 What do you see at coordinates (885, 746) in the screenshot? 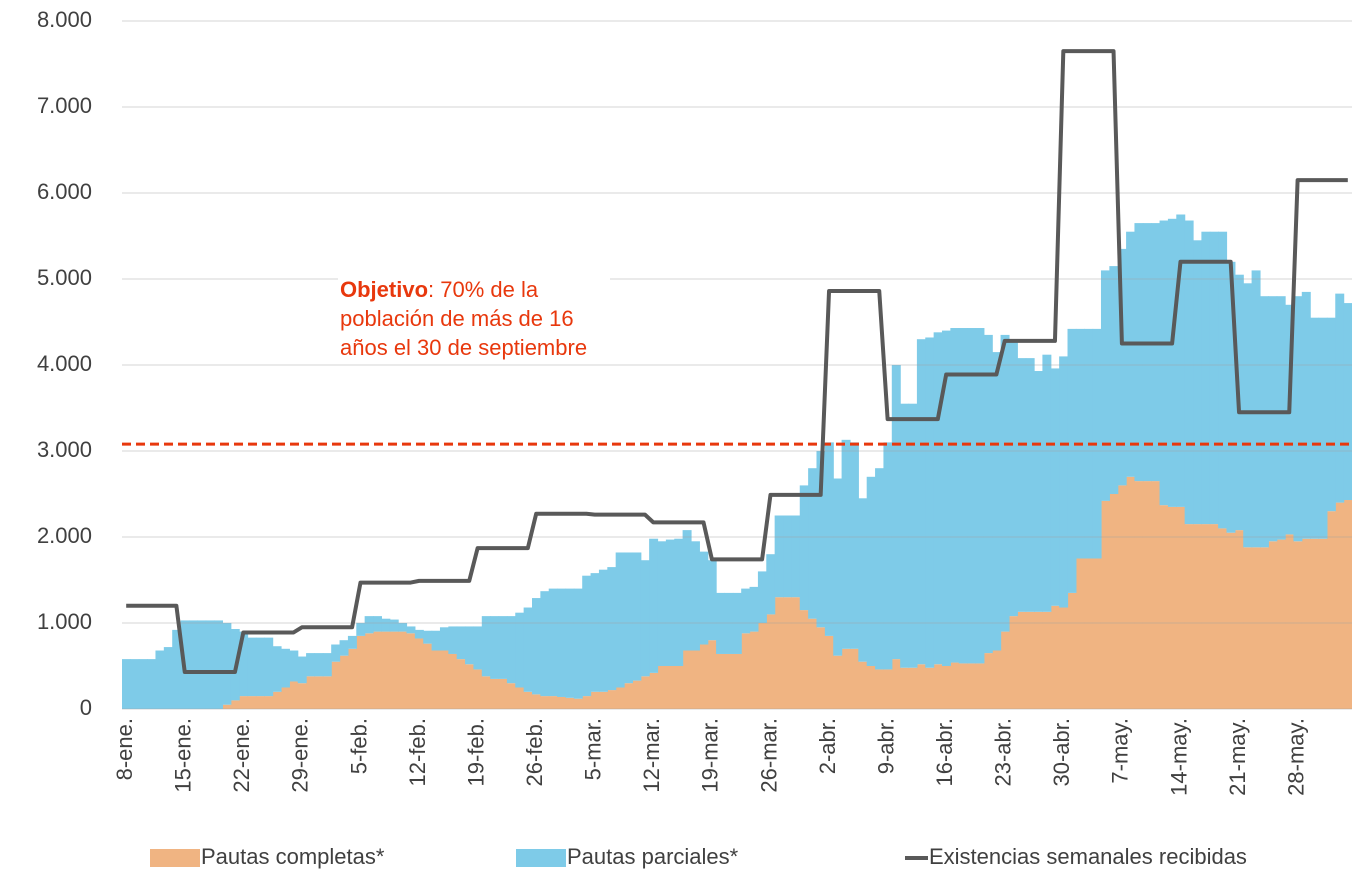
I see `x-tick-label: 9-abr.` at bounding box center [885, 746].